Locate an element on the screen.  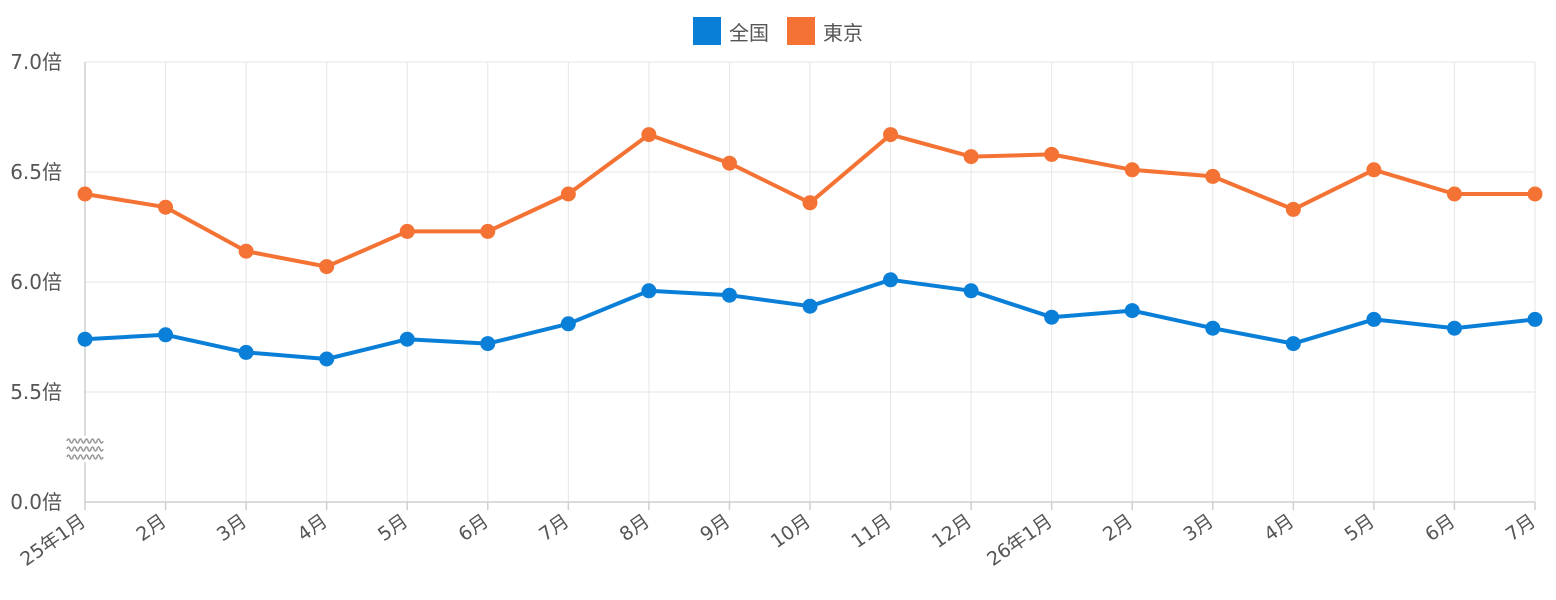
x-tick-label: 8月 is located at coordinates (635, 528).